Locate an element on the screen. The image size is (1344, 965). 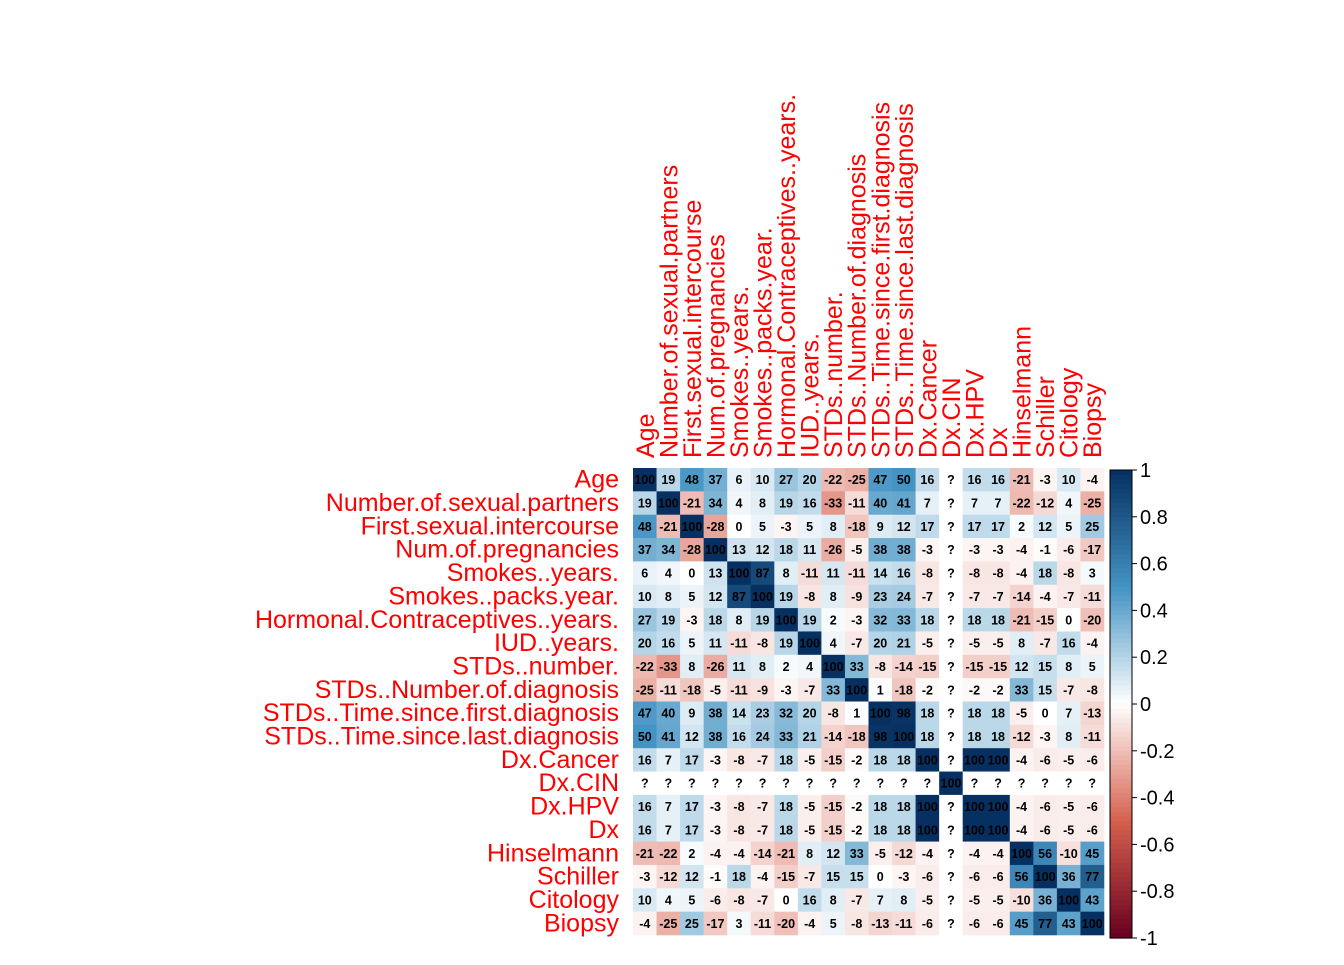
cell-value-label: -20 is located at coordinates (786, 924).